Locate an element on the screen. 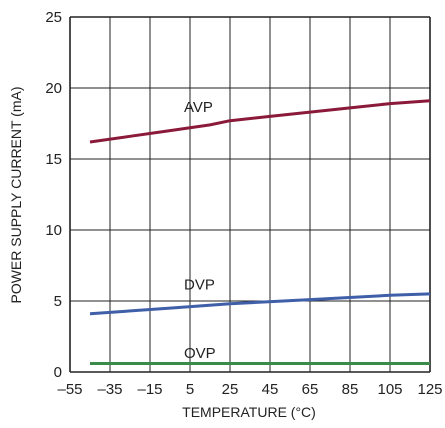  y-axis-title: POWER SUPPLY CURRENT (mA) is located at coordinates (16, 194).